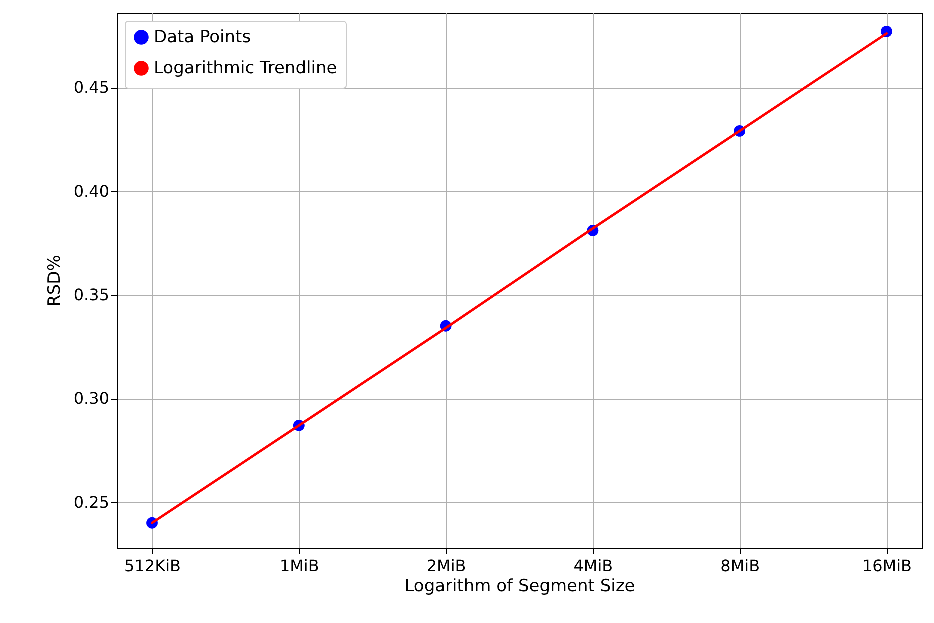 The height and width of the screenshot is (623, 934). What do you see at coordinates (594, 566) in the screenshot?
I see `x-tick-label: 4MiB` at bounding box center [594, 566].